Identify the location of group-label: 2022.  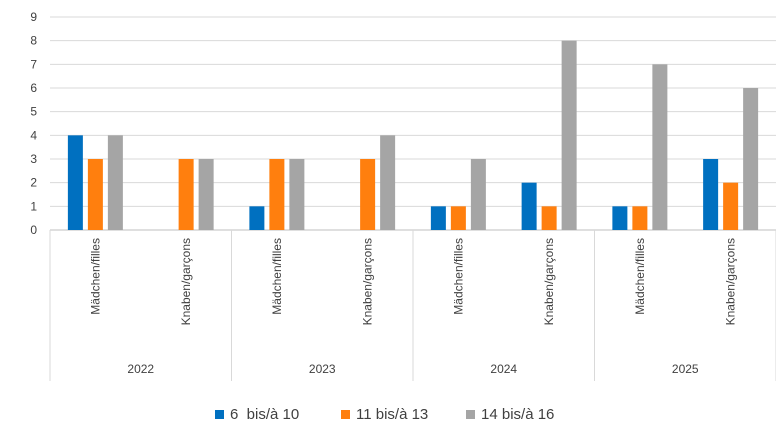
(140, 369).